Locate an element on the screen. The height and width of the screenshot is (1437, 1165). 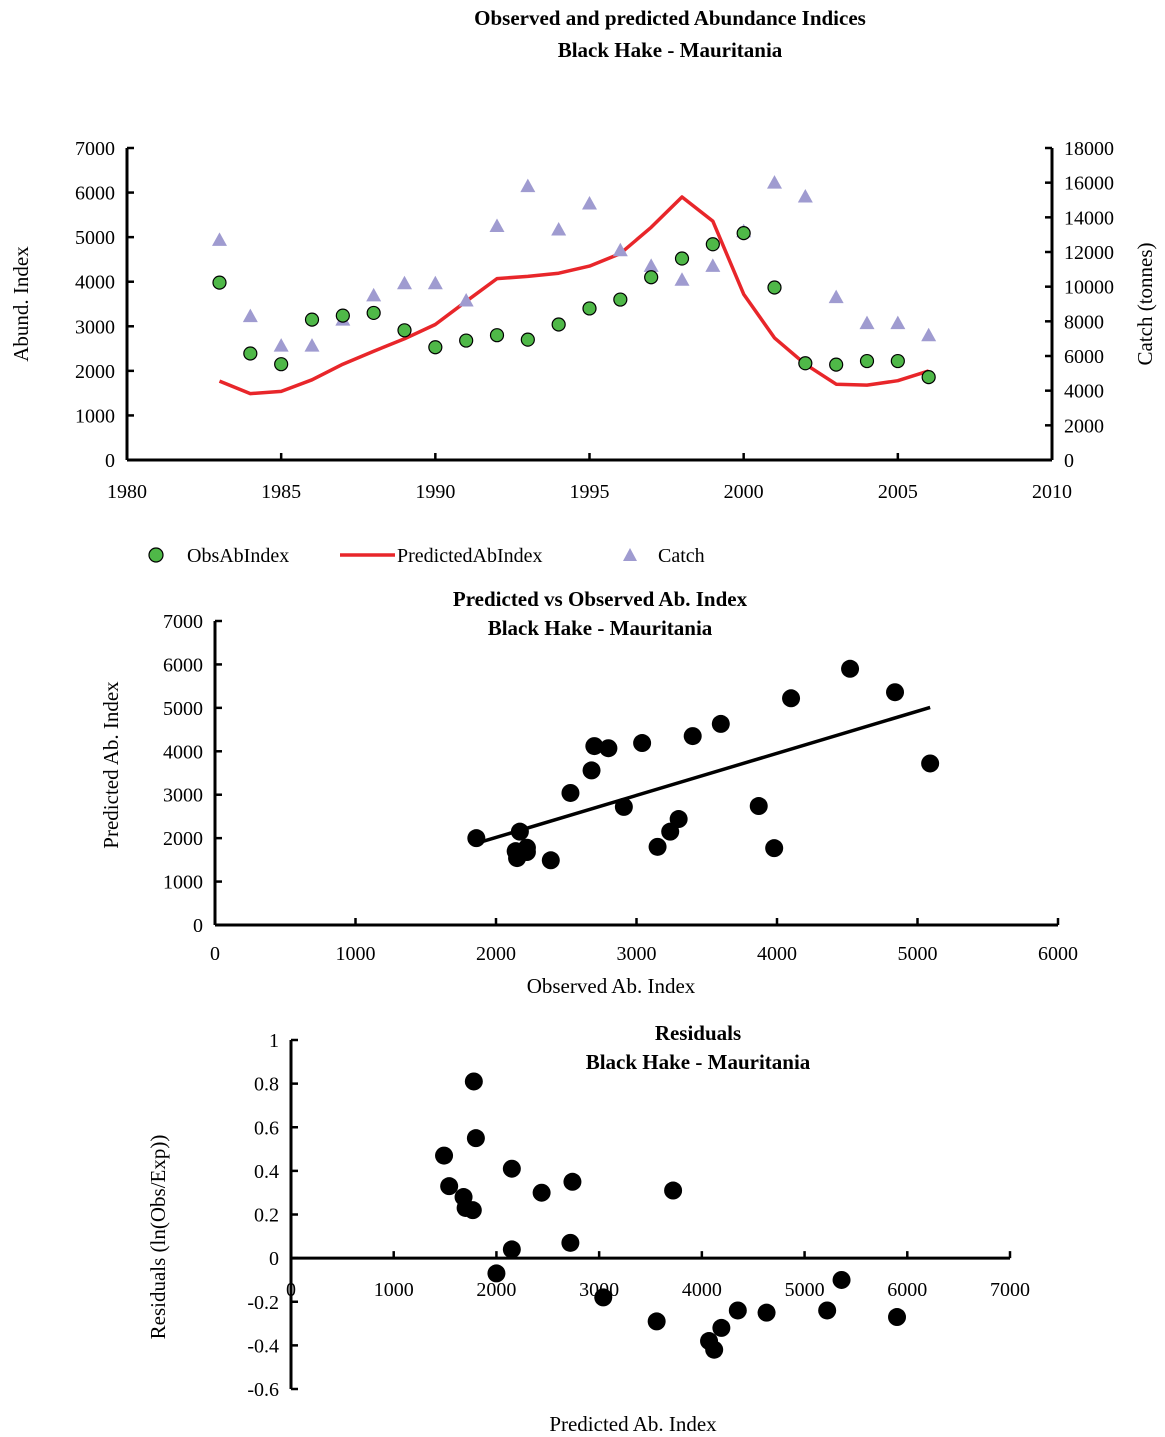
chart2-y-tick-label: 5000 is located at coordinates (183, 709).